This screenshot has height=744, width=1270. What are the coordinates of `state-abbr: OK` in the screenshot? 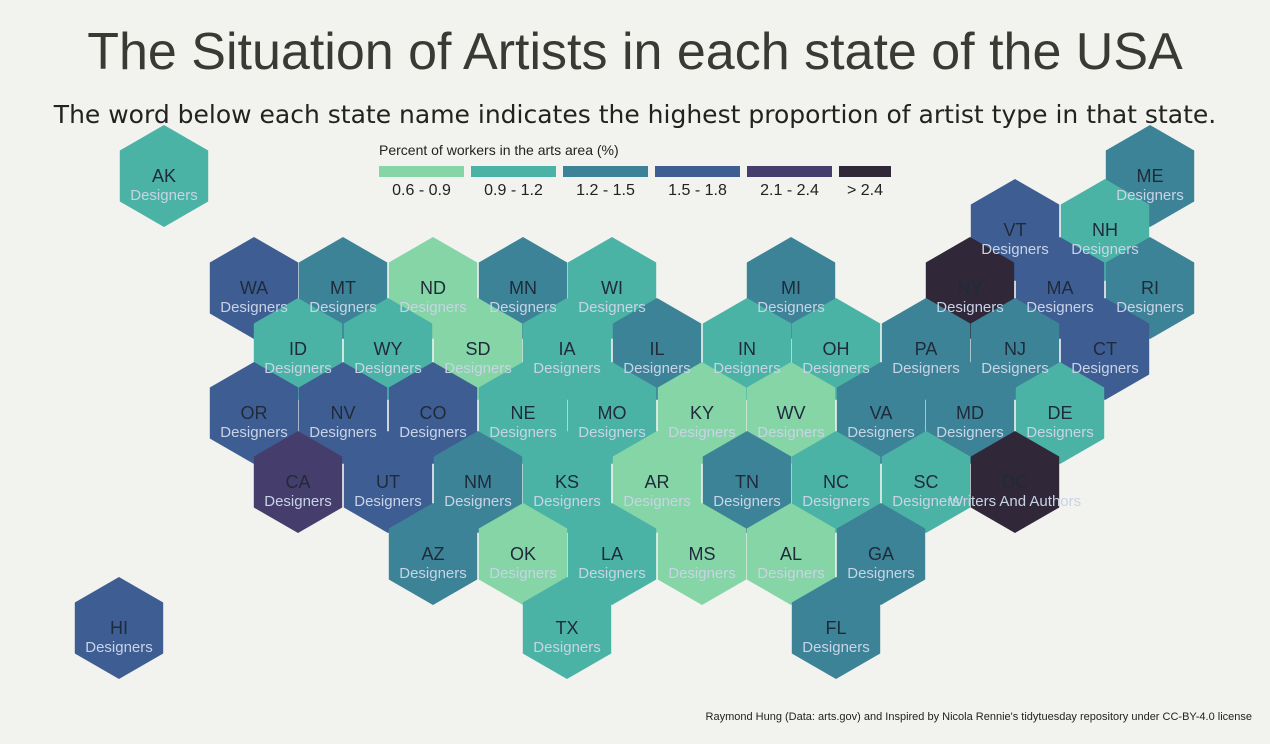 It's located at (523, 554).